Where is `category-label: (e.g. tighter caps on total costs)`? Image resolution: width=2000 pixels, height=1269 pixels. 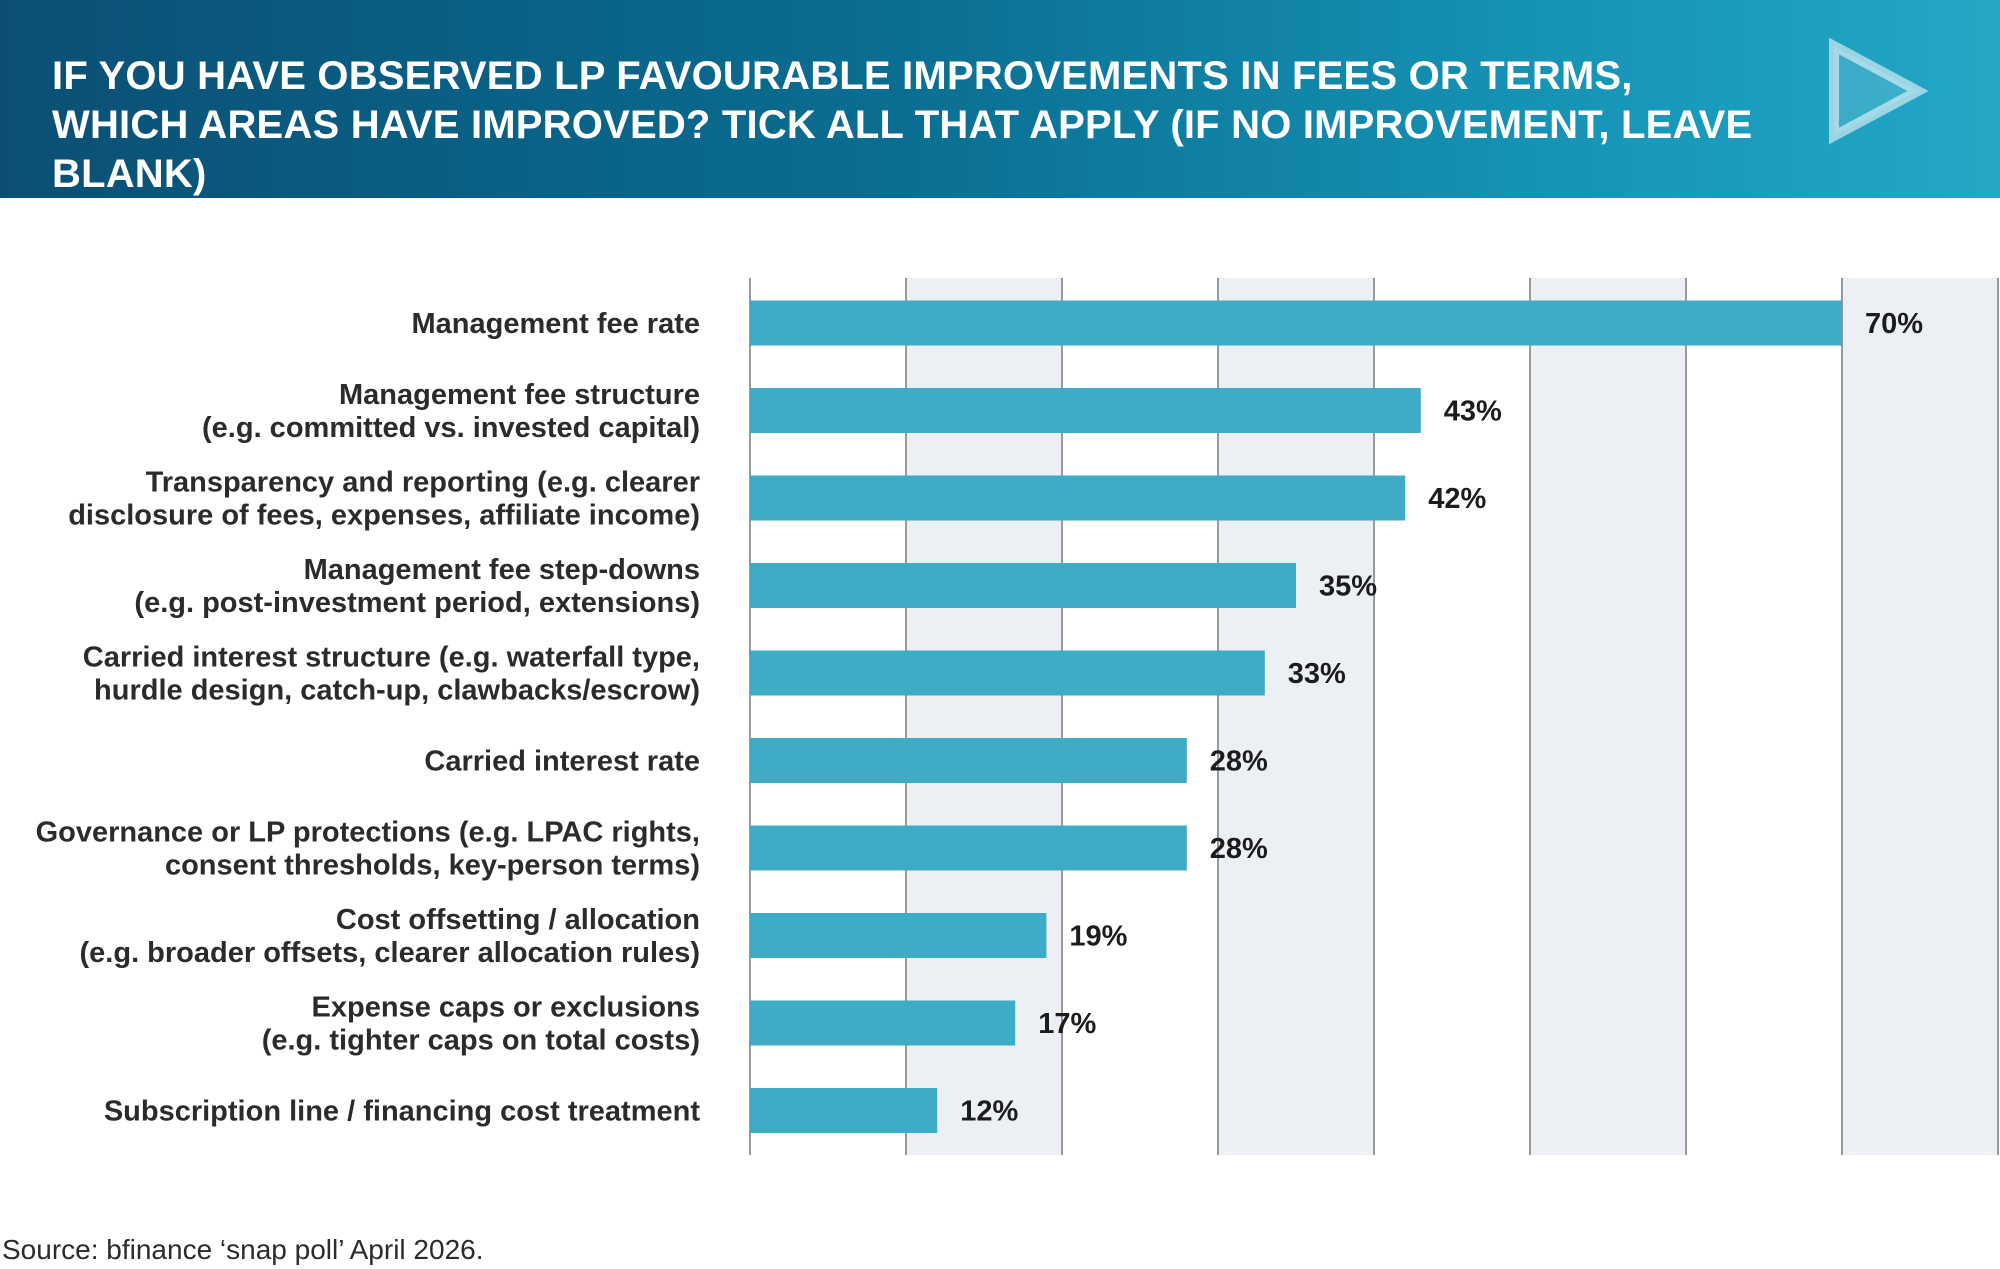 category-label: (e.g. tighter caps on total costs) is located at coordinates (481, 1041).